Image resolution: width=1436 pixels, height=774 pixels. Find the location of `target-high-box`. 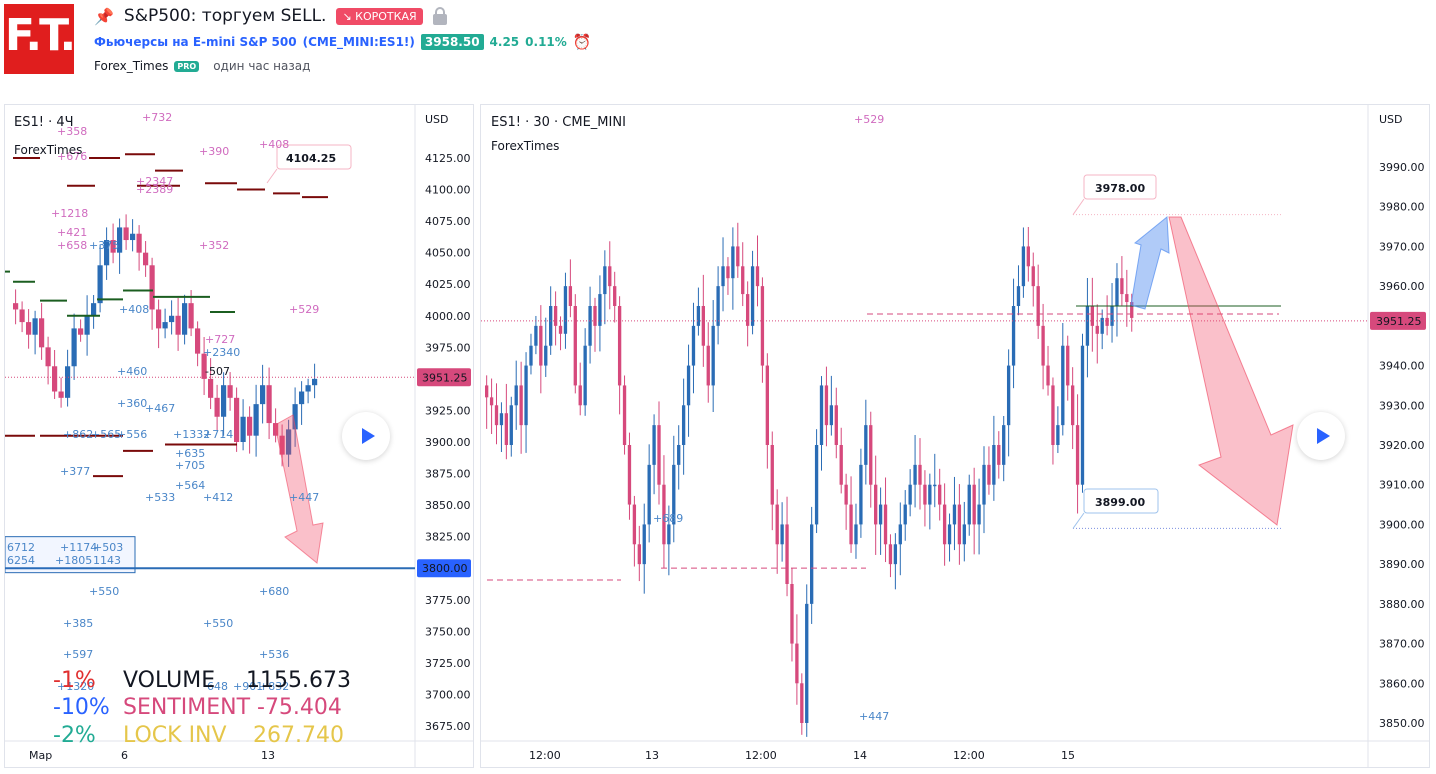

target-high-box is located at coordinates (1120, 187).